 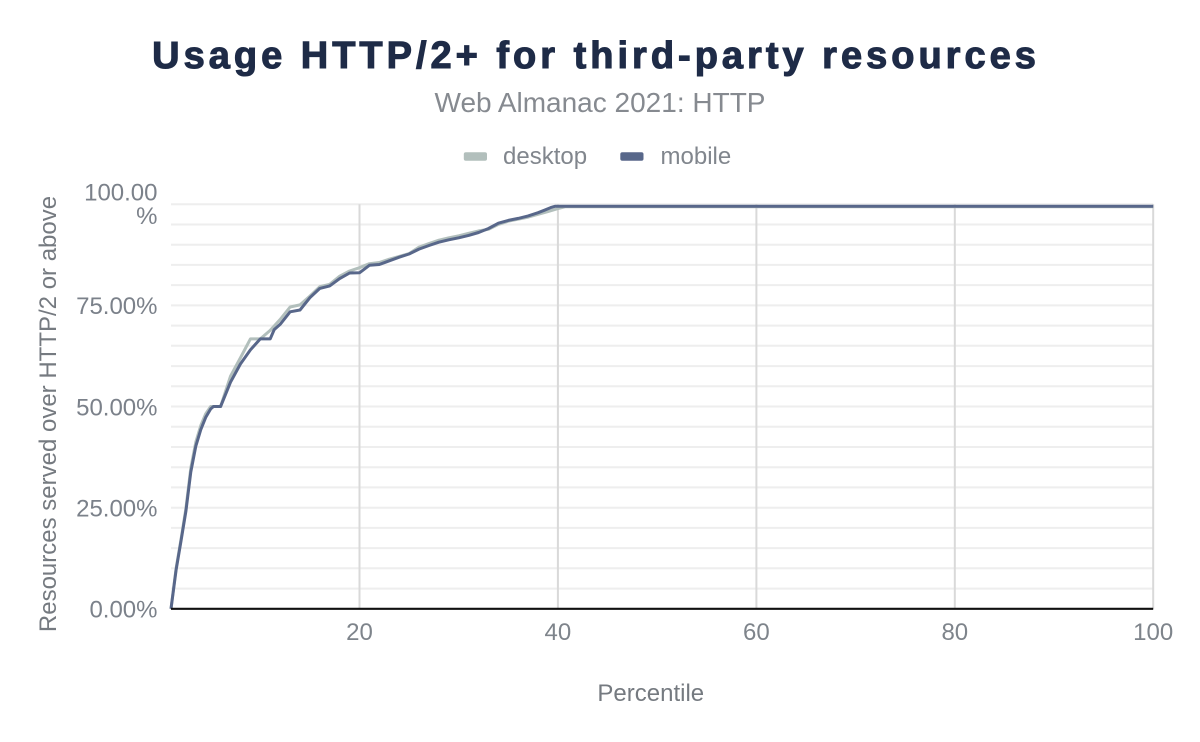 What do you see at coordinates (650, 693) in the screenshot?
I see `svg-text: Percentile` at bounding box center [650, 693].